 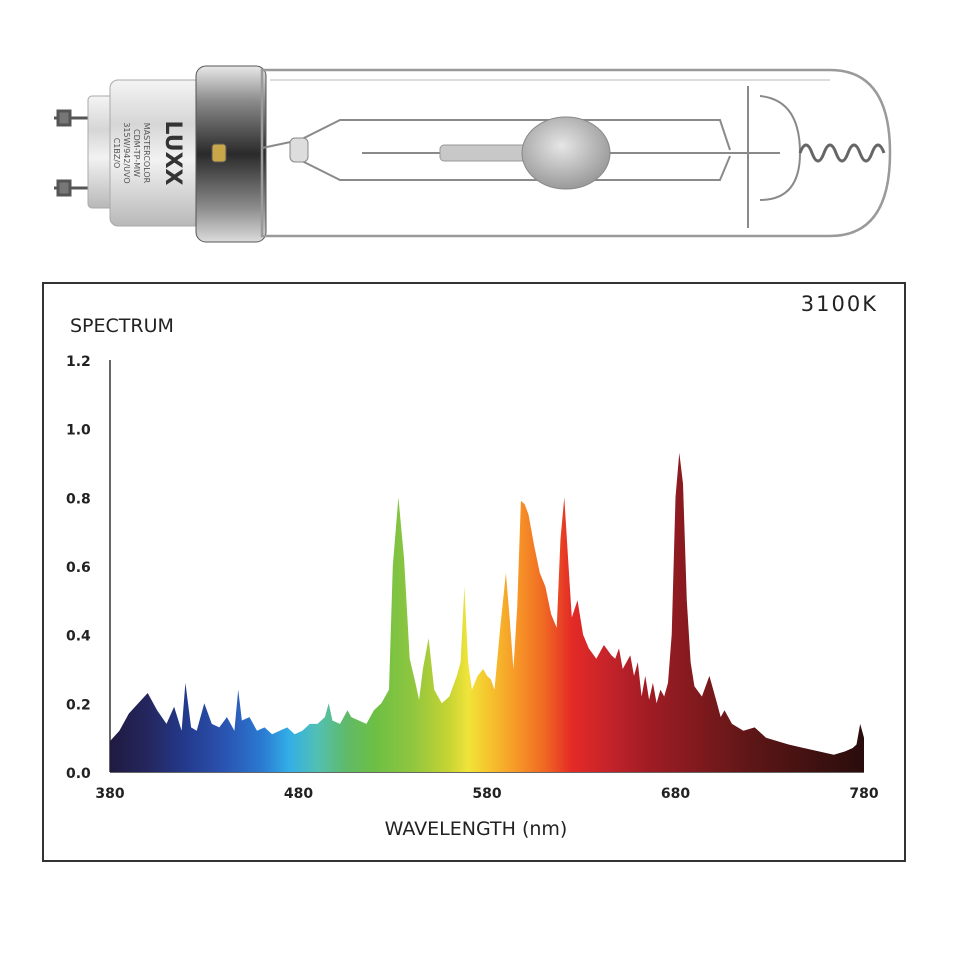 I want to click on lamp-spring, so click(x=842, y=153).